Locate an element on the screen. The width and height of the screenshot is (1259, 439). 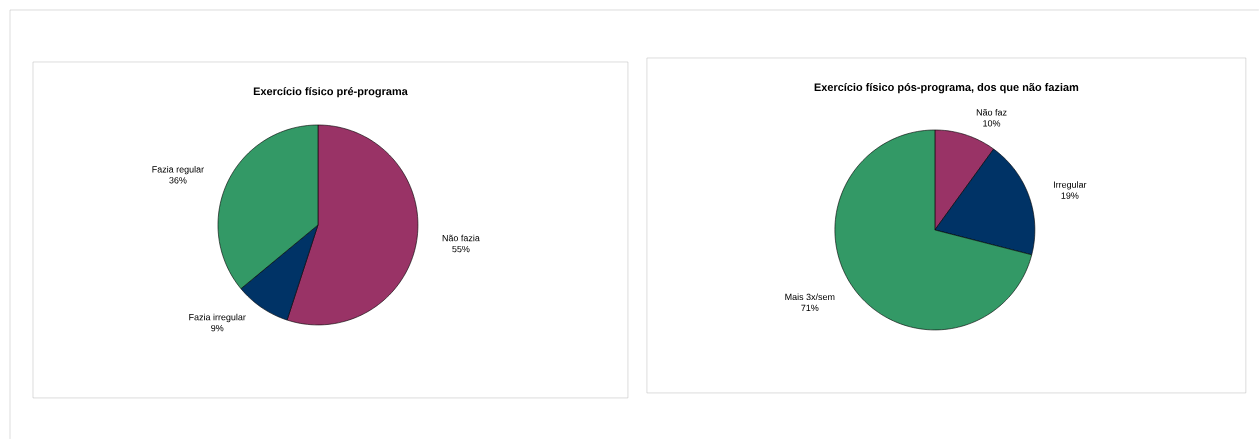
chart-title: Exercício físico pré-programa is located at coordinates (330, 92).